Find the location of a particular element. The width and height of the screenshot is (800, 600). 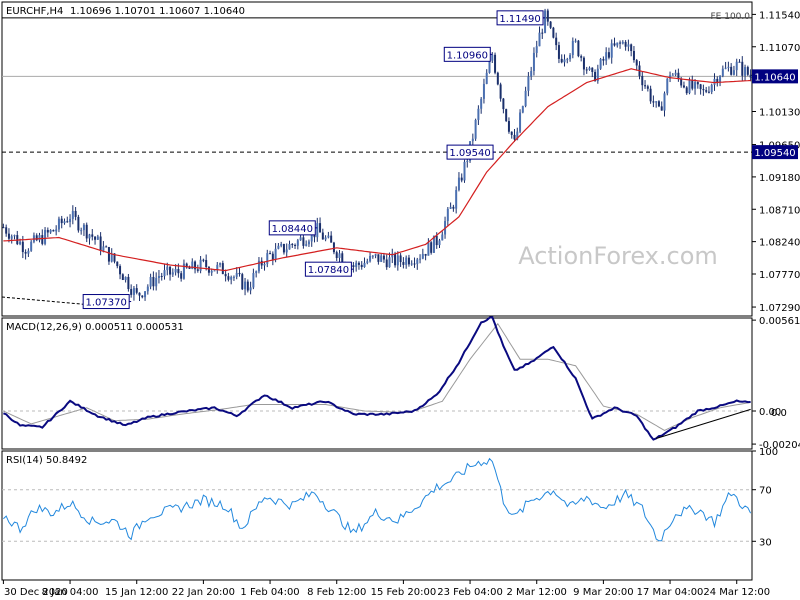

price-annotation-label: 1.07370 is located at coordinates (105, 303).